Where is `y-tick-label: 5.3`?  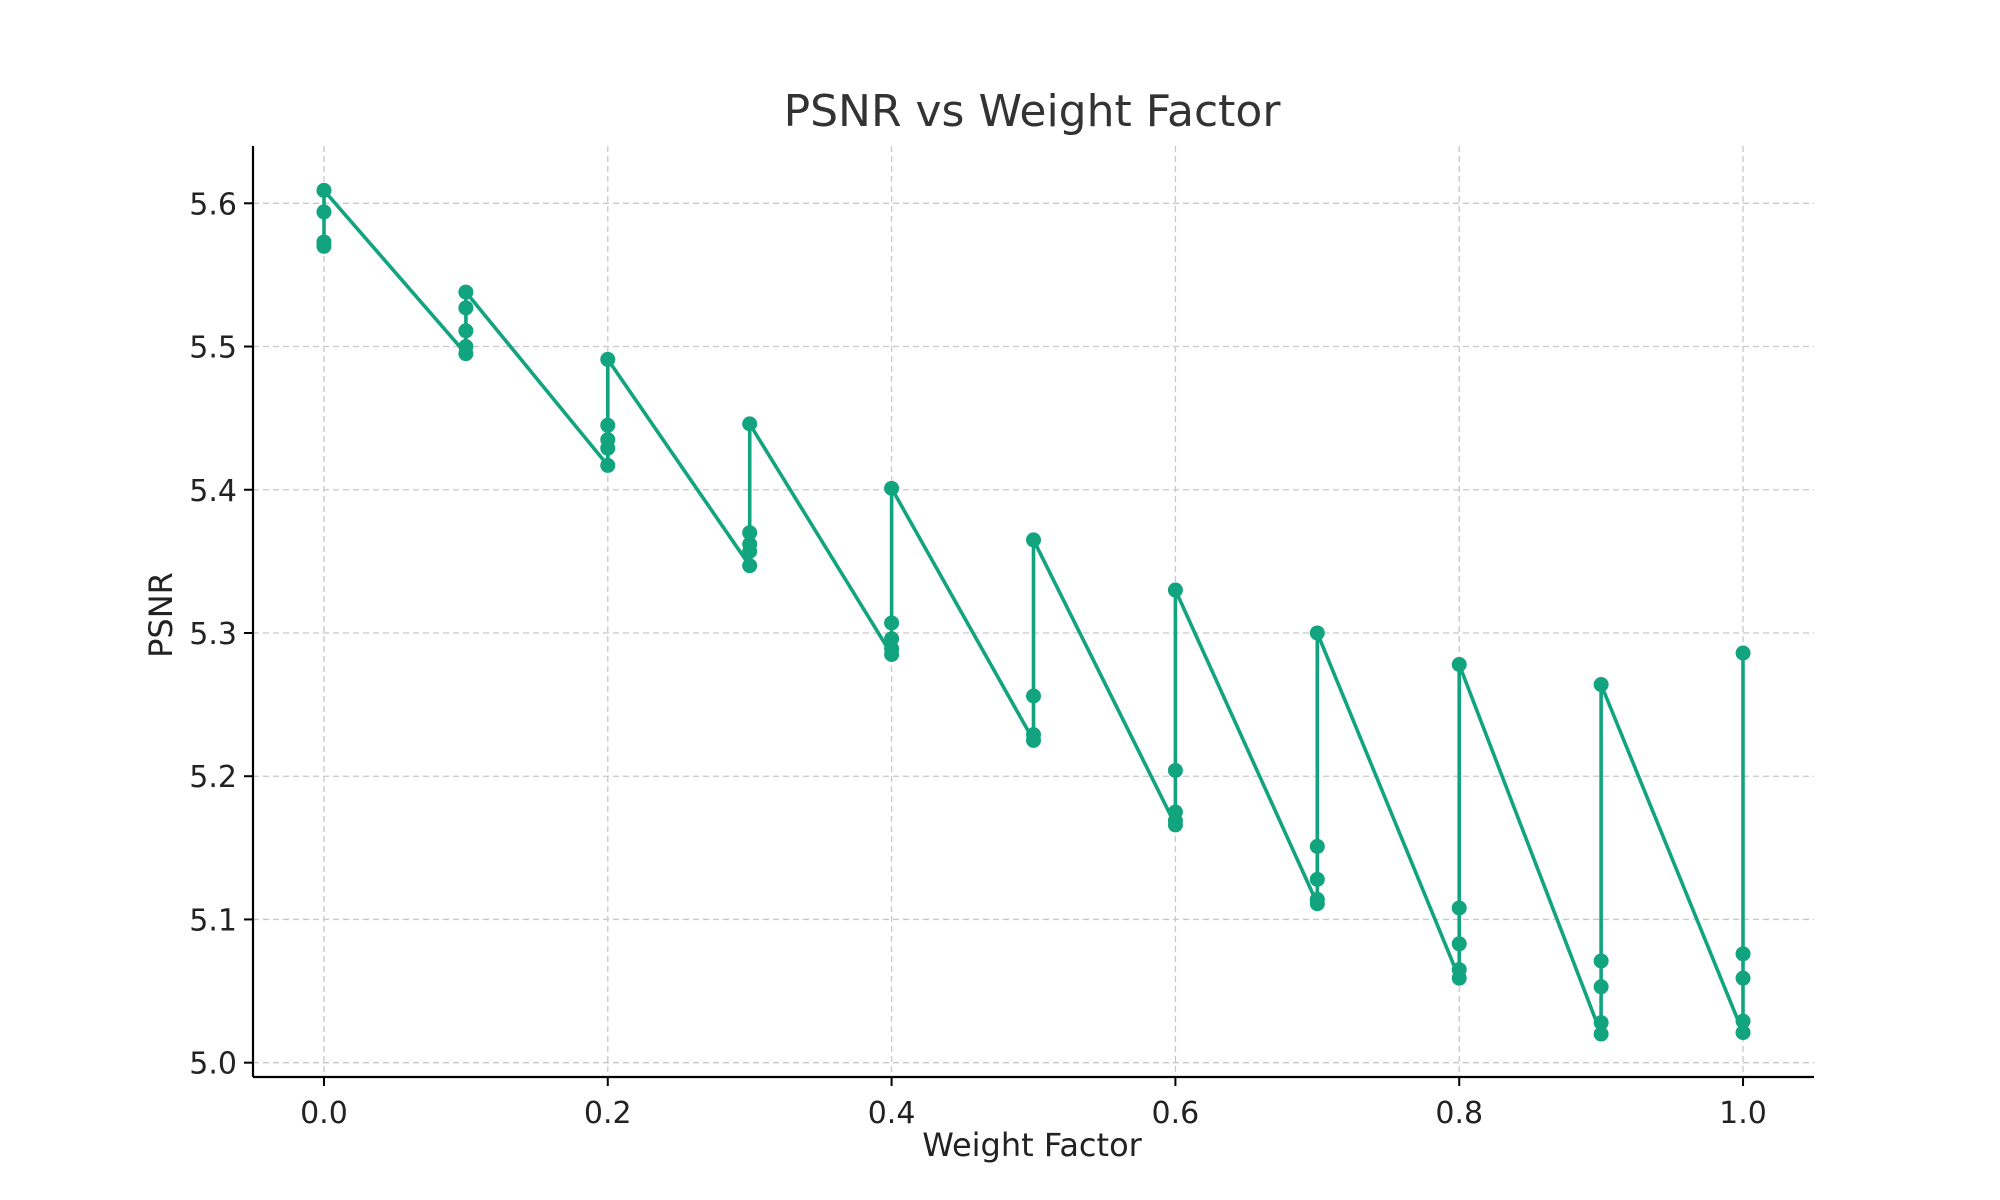 y-tick-label: 5.3 is located at coordinates (213, 634).